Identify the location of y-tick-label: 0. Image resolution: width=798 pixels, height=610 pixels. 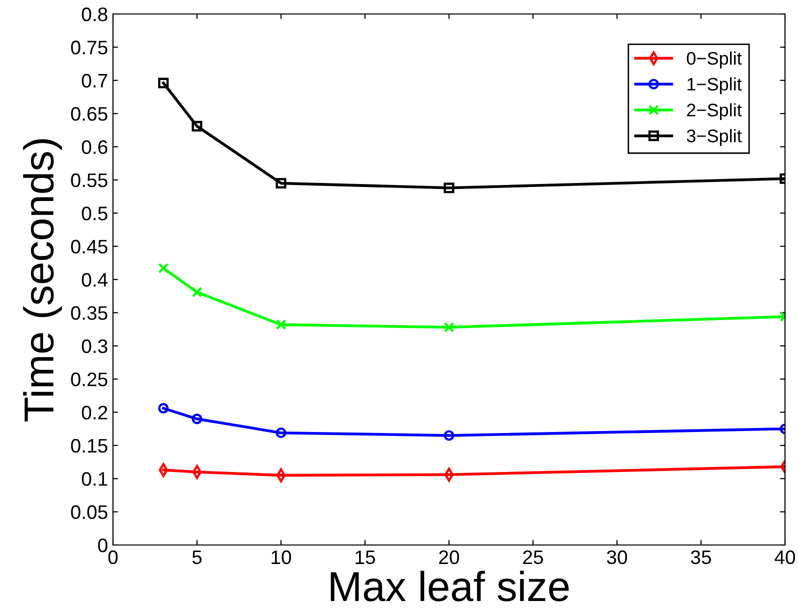
(103, 545).